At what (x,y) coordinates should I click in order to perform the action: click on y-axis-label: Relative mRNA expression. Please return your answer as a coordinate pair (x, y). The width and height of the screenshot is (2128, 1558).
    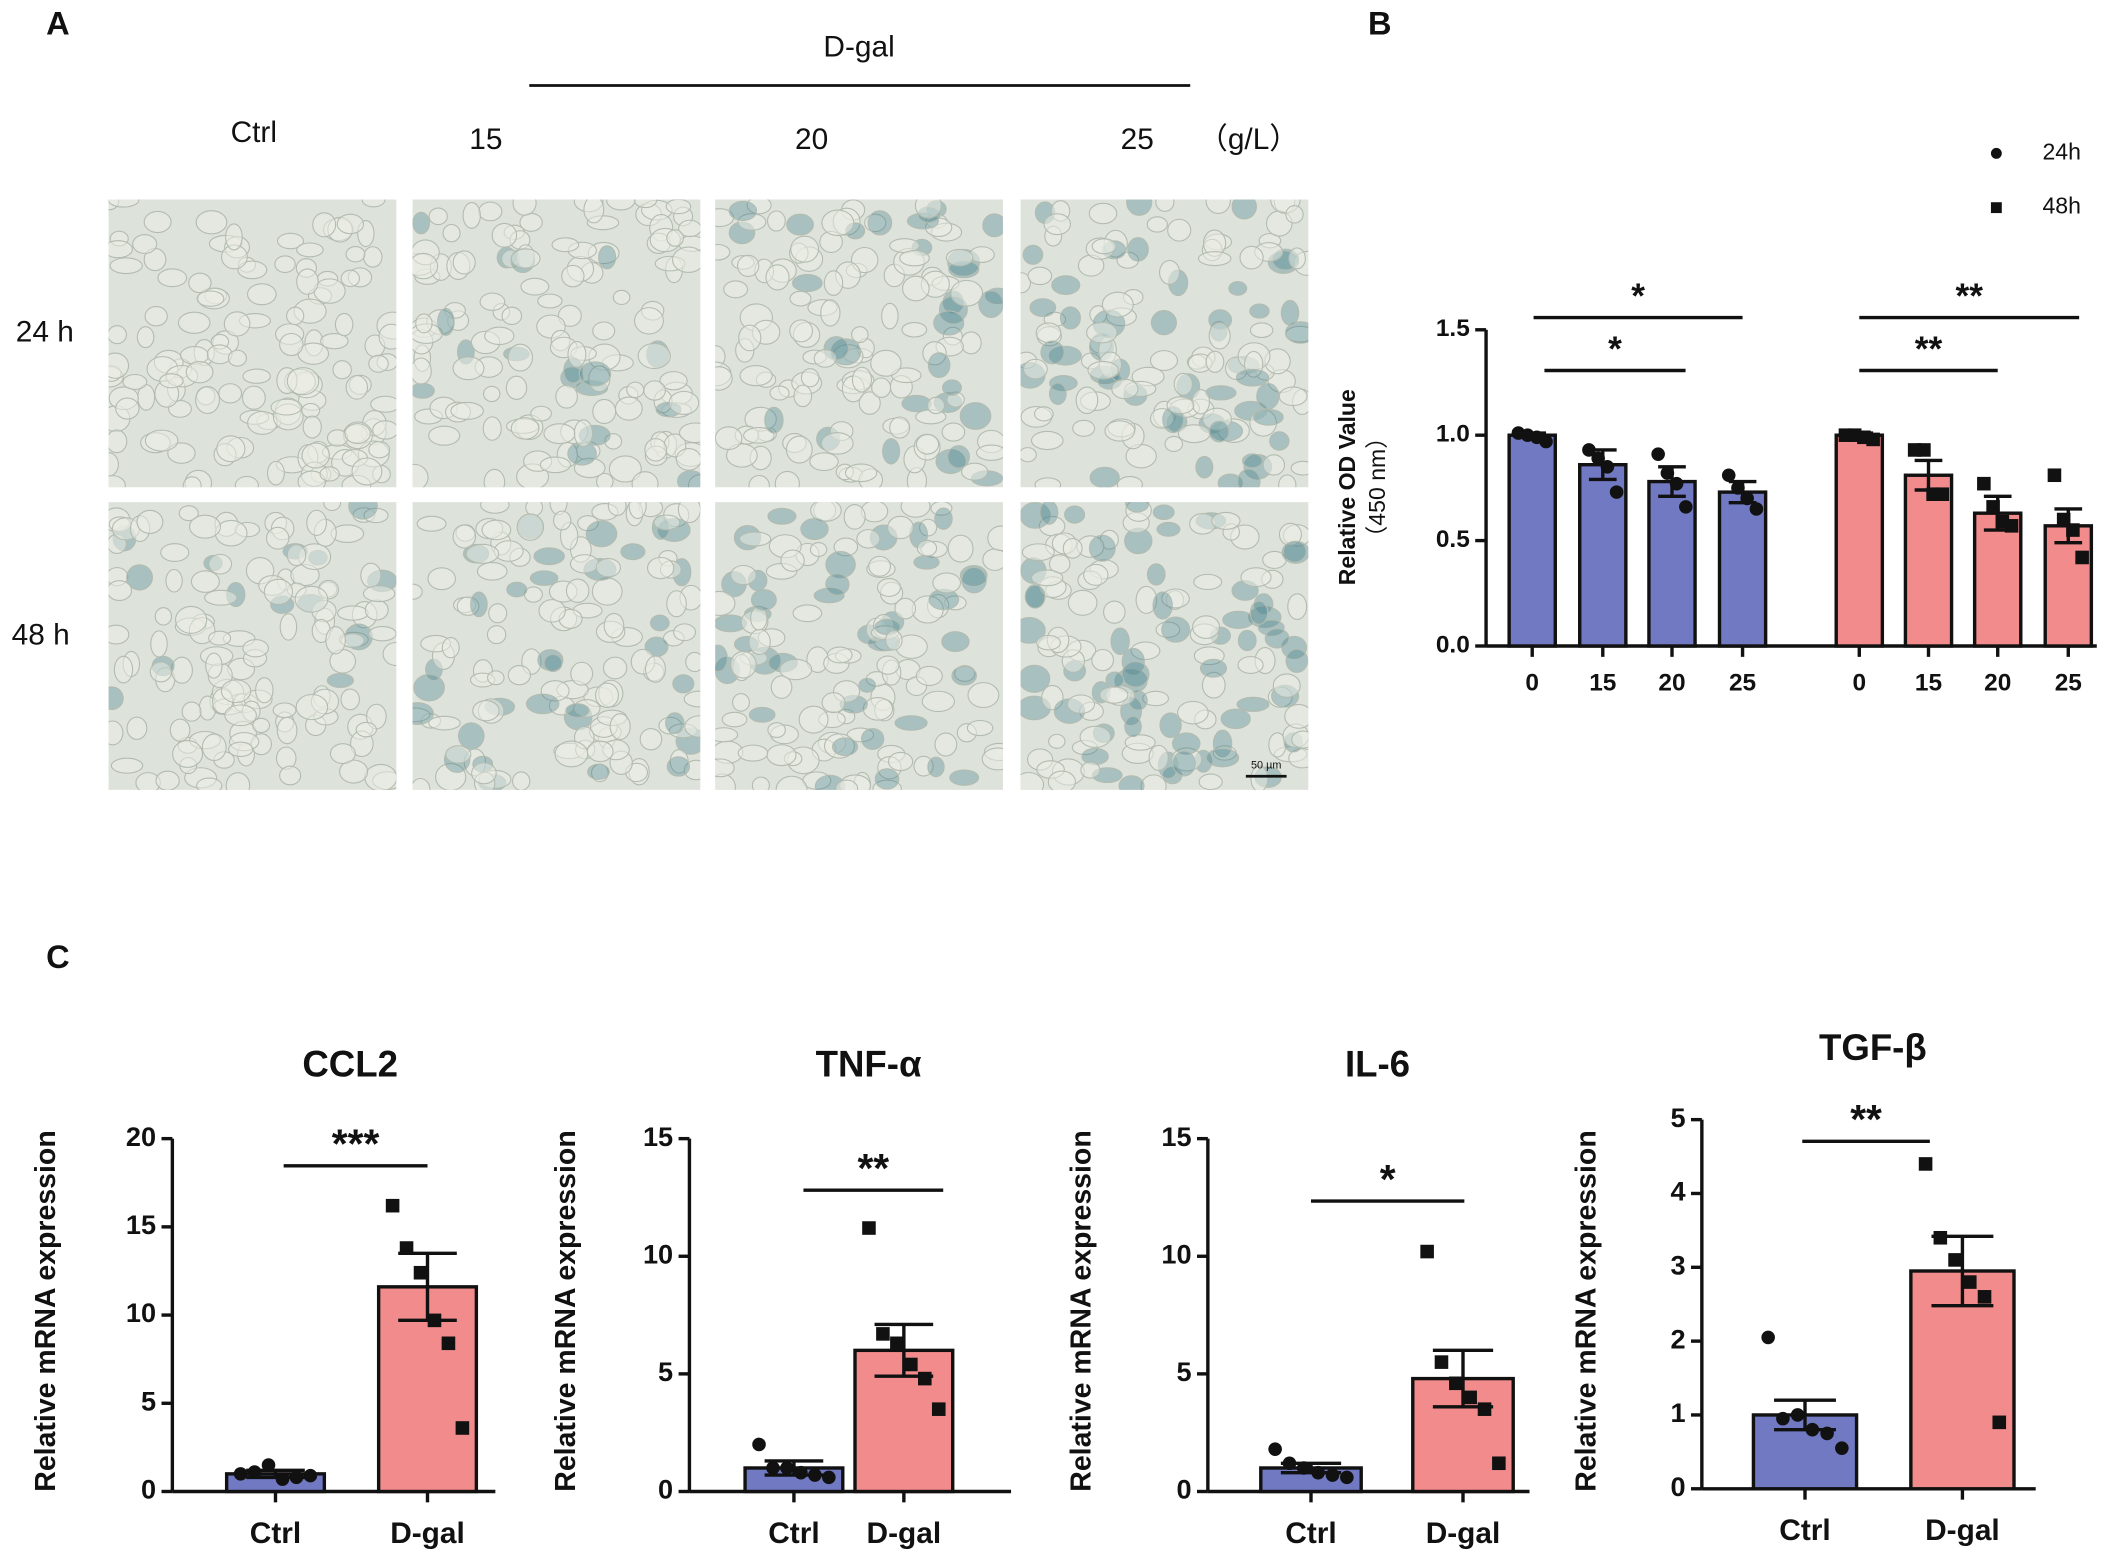
    Looking at the image, I should click on (1586, 1310).